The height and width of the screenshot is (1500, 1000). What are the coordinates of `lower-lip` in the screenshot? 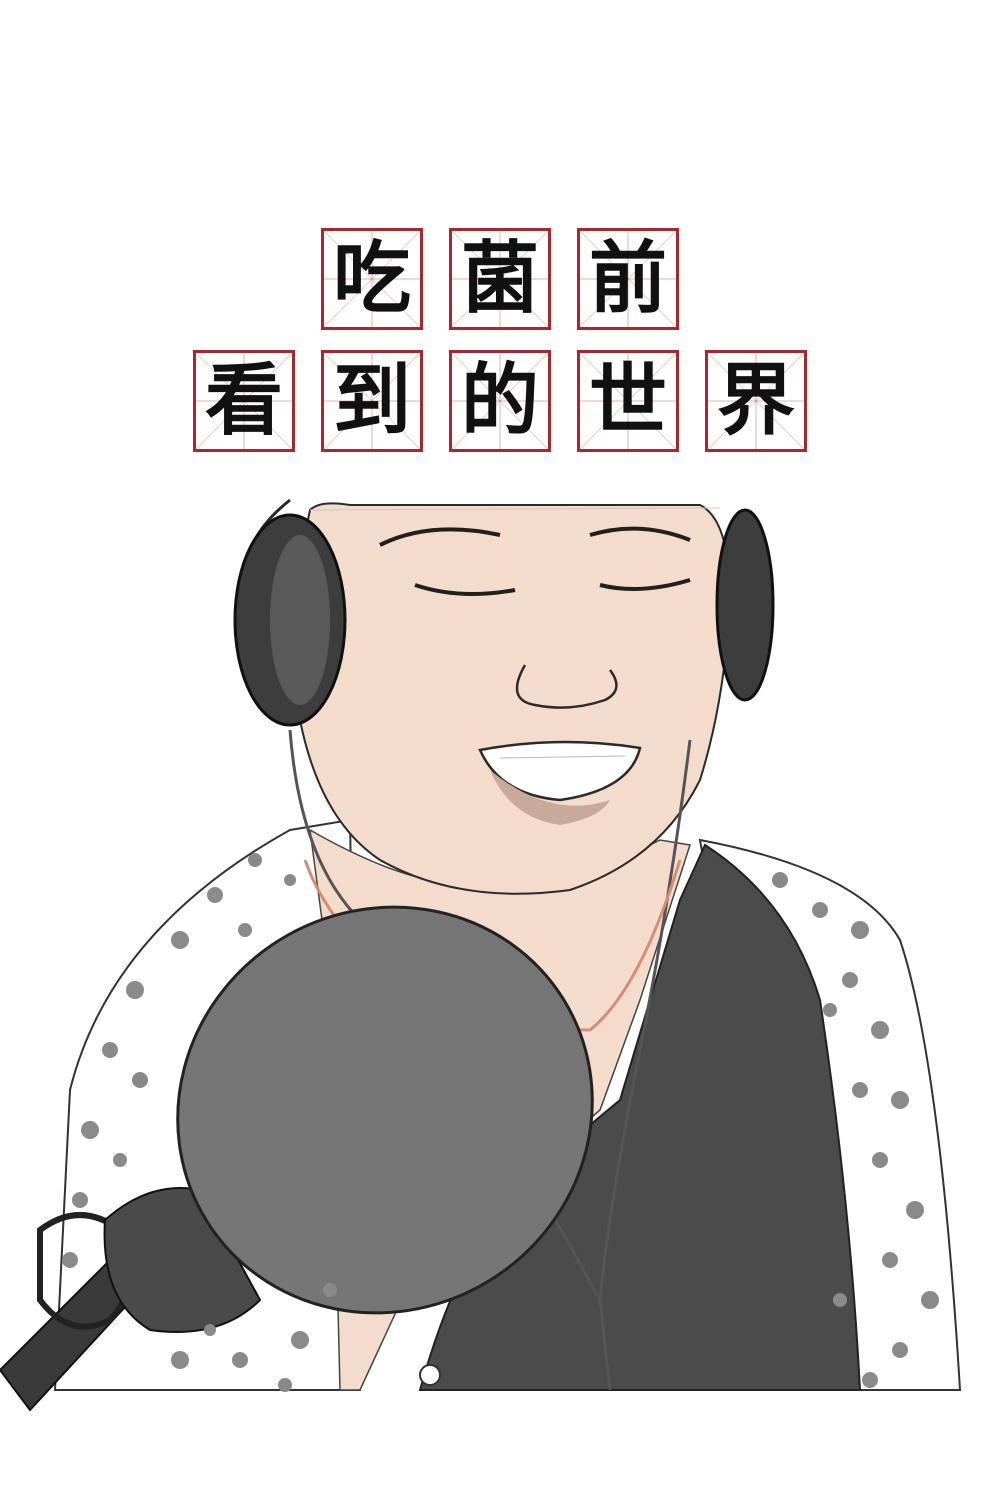 It's located at (550, 797).